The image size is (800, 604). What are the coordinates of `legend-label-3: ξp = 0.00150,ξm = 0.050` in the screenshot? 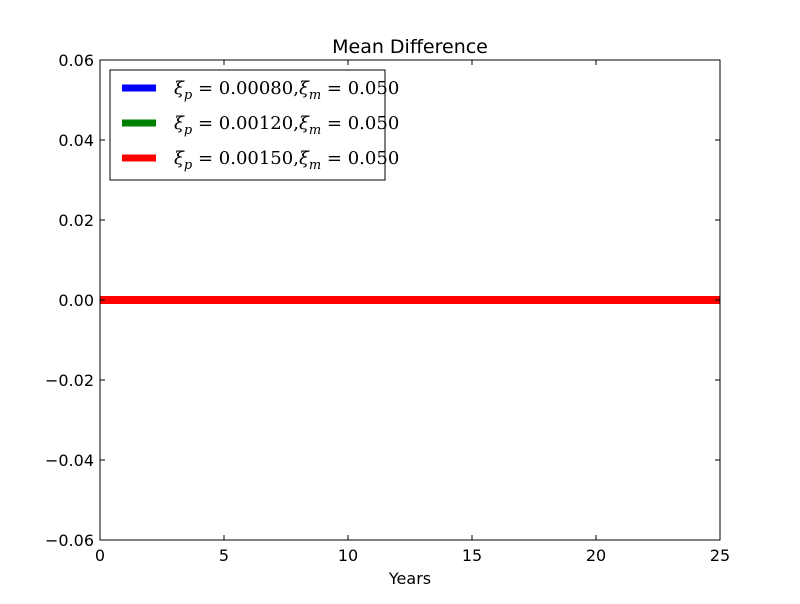 It's located at (286, 160).